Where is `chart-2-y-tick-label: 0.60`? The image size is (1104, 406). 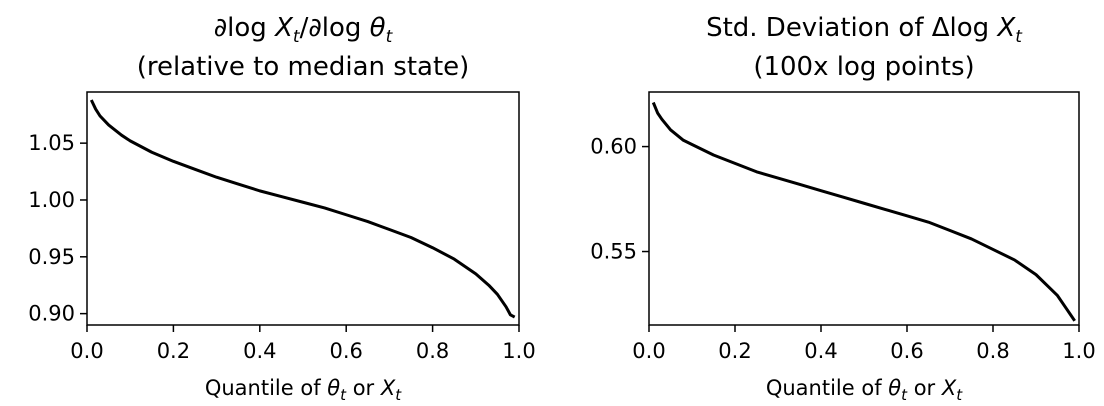
chart-2-y-tick-label: 0.60 is located at coordinates (613, 147).